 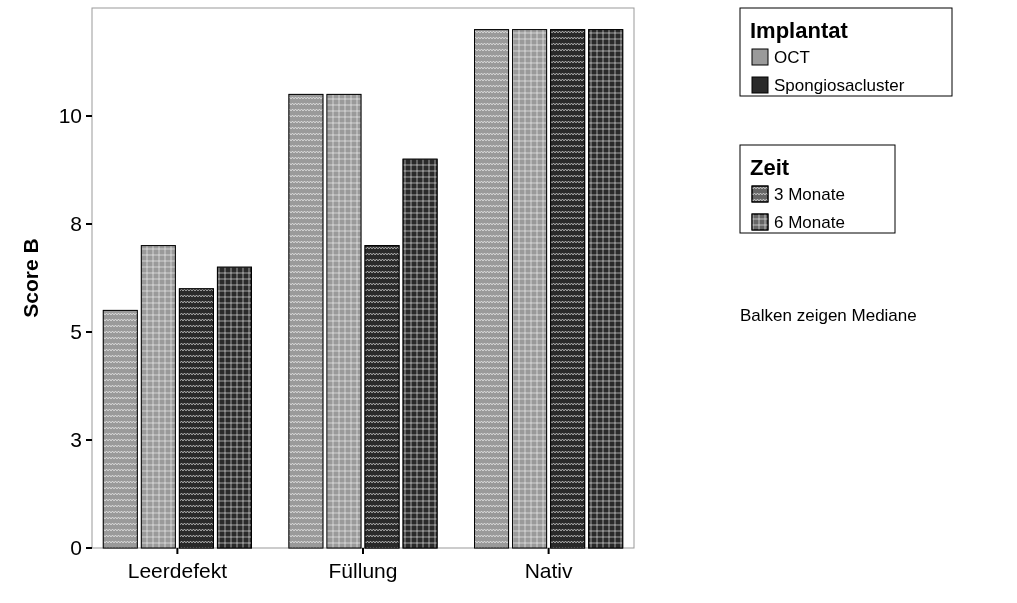 I want to click on text: 3 Monate, so click(x=809, y=194).